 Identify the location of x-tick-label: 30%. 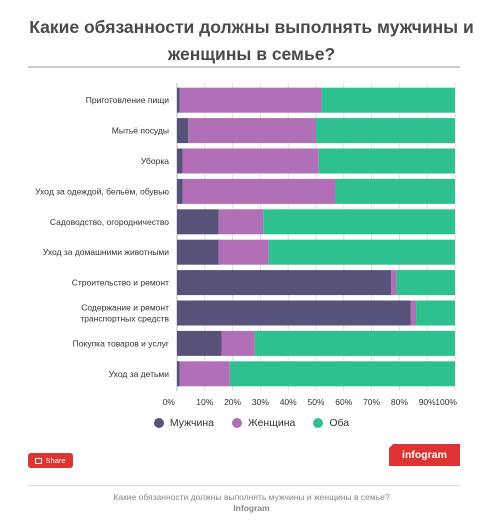
(260, 402).